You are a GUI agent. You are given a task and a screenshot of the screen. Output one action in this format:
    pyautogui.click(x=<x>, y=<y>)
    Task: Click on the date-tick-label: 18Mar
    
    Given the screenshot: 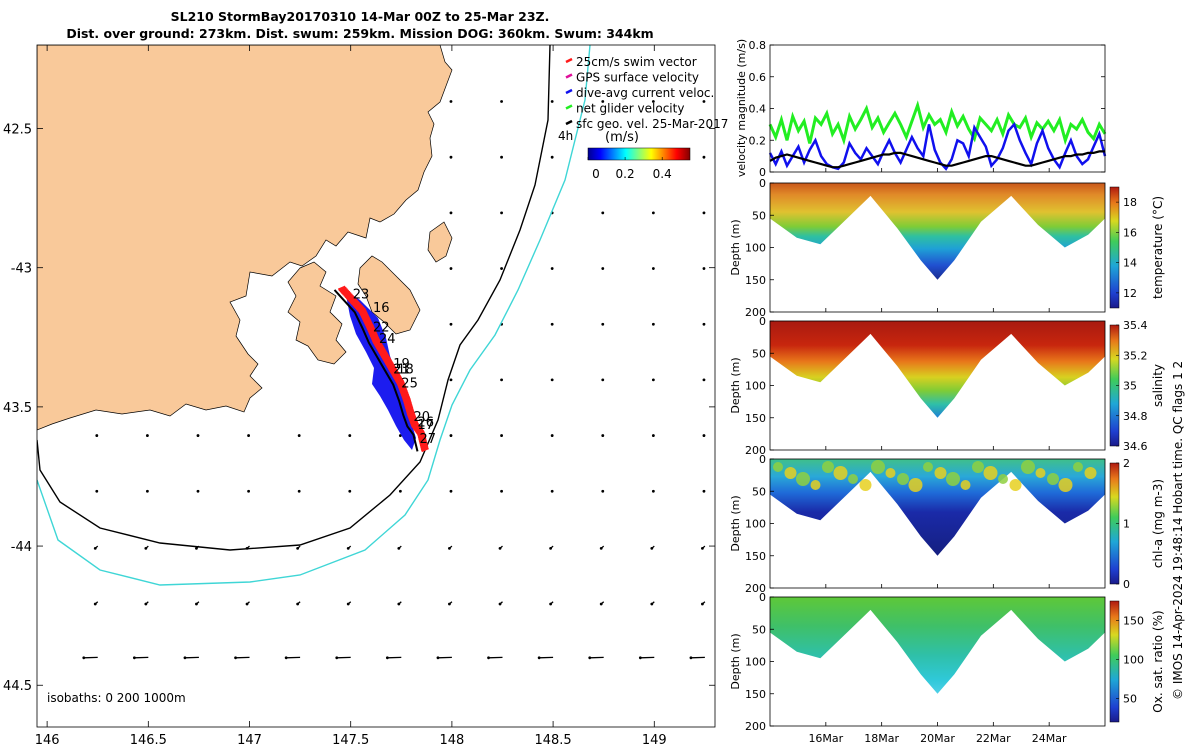 What is the action you would take?
    pyautogui.click(x=881, y=738)
    